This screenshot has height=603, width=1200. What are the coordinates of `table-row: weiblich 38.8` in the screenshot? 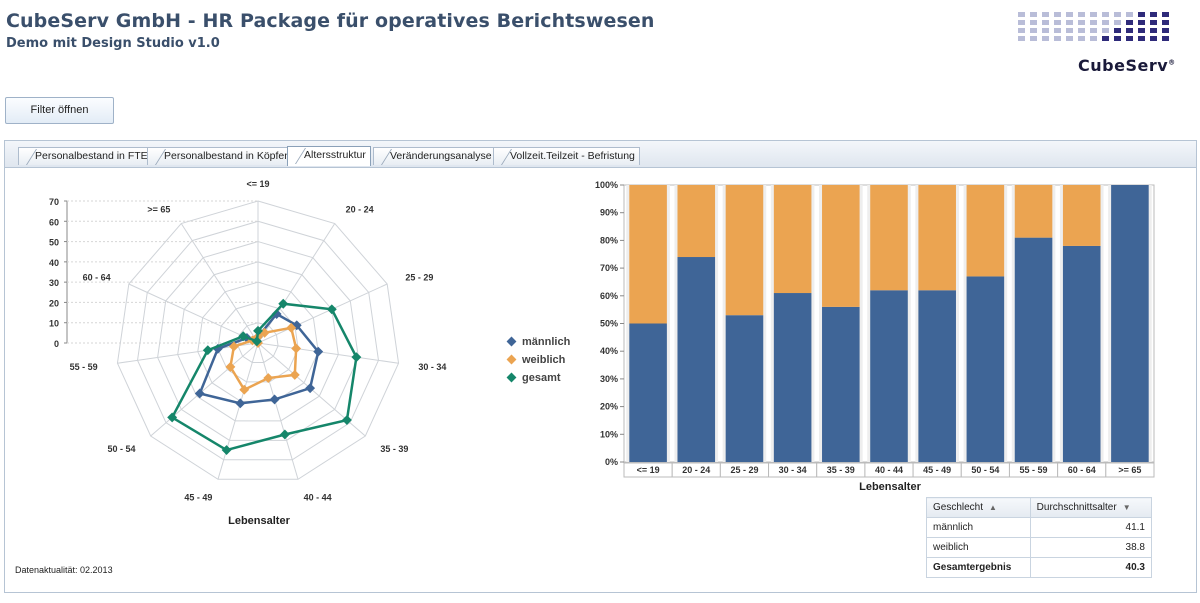 It's located at (1039, 547).